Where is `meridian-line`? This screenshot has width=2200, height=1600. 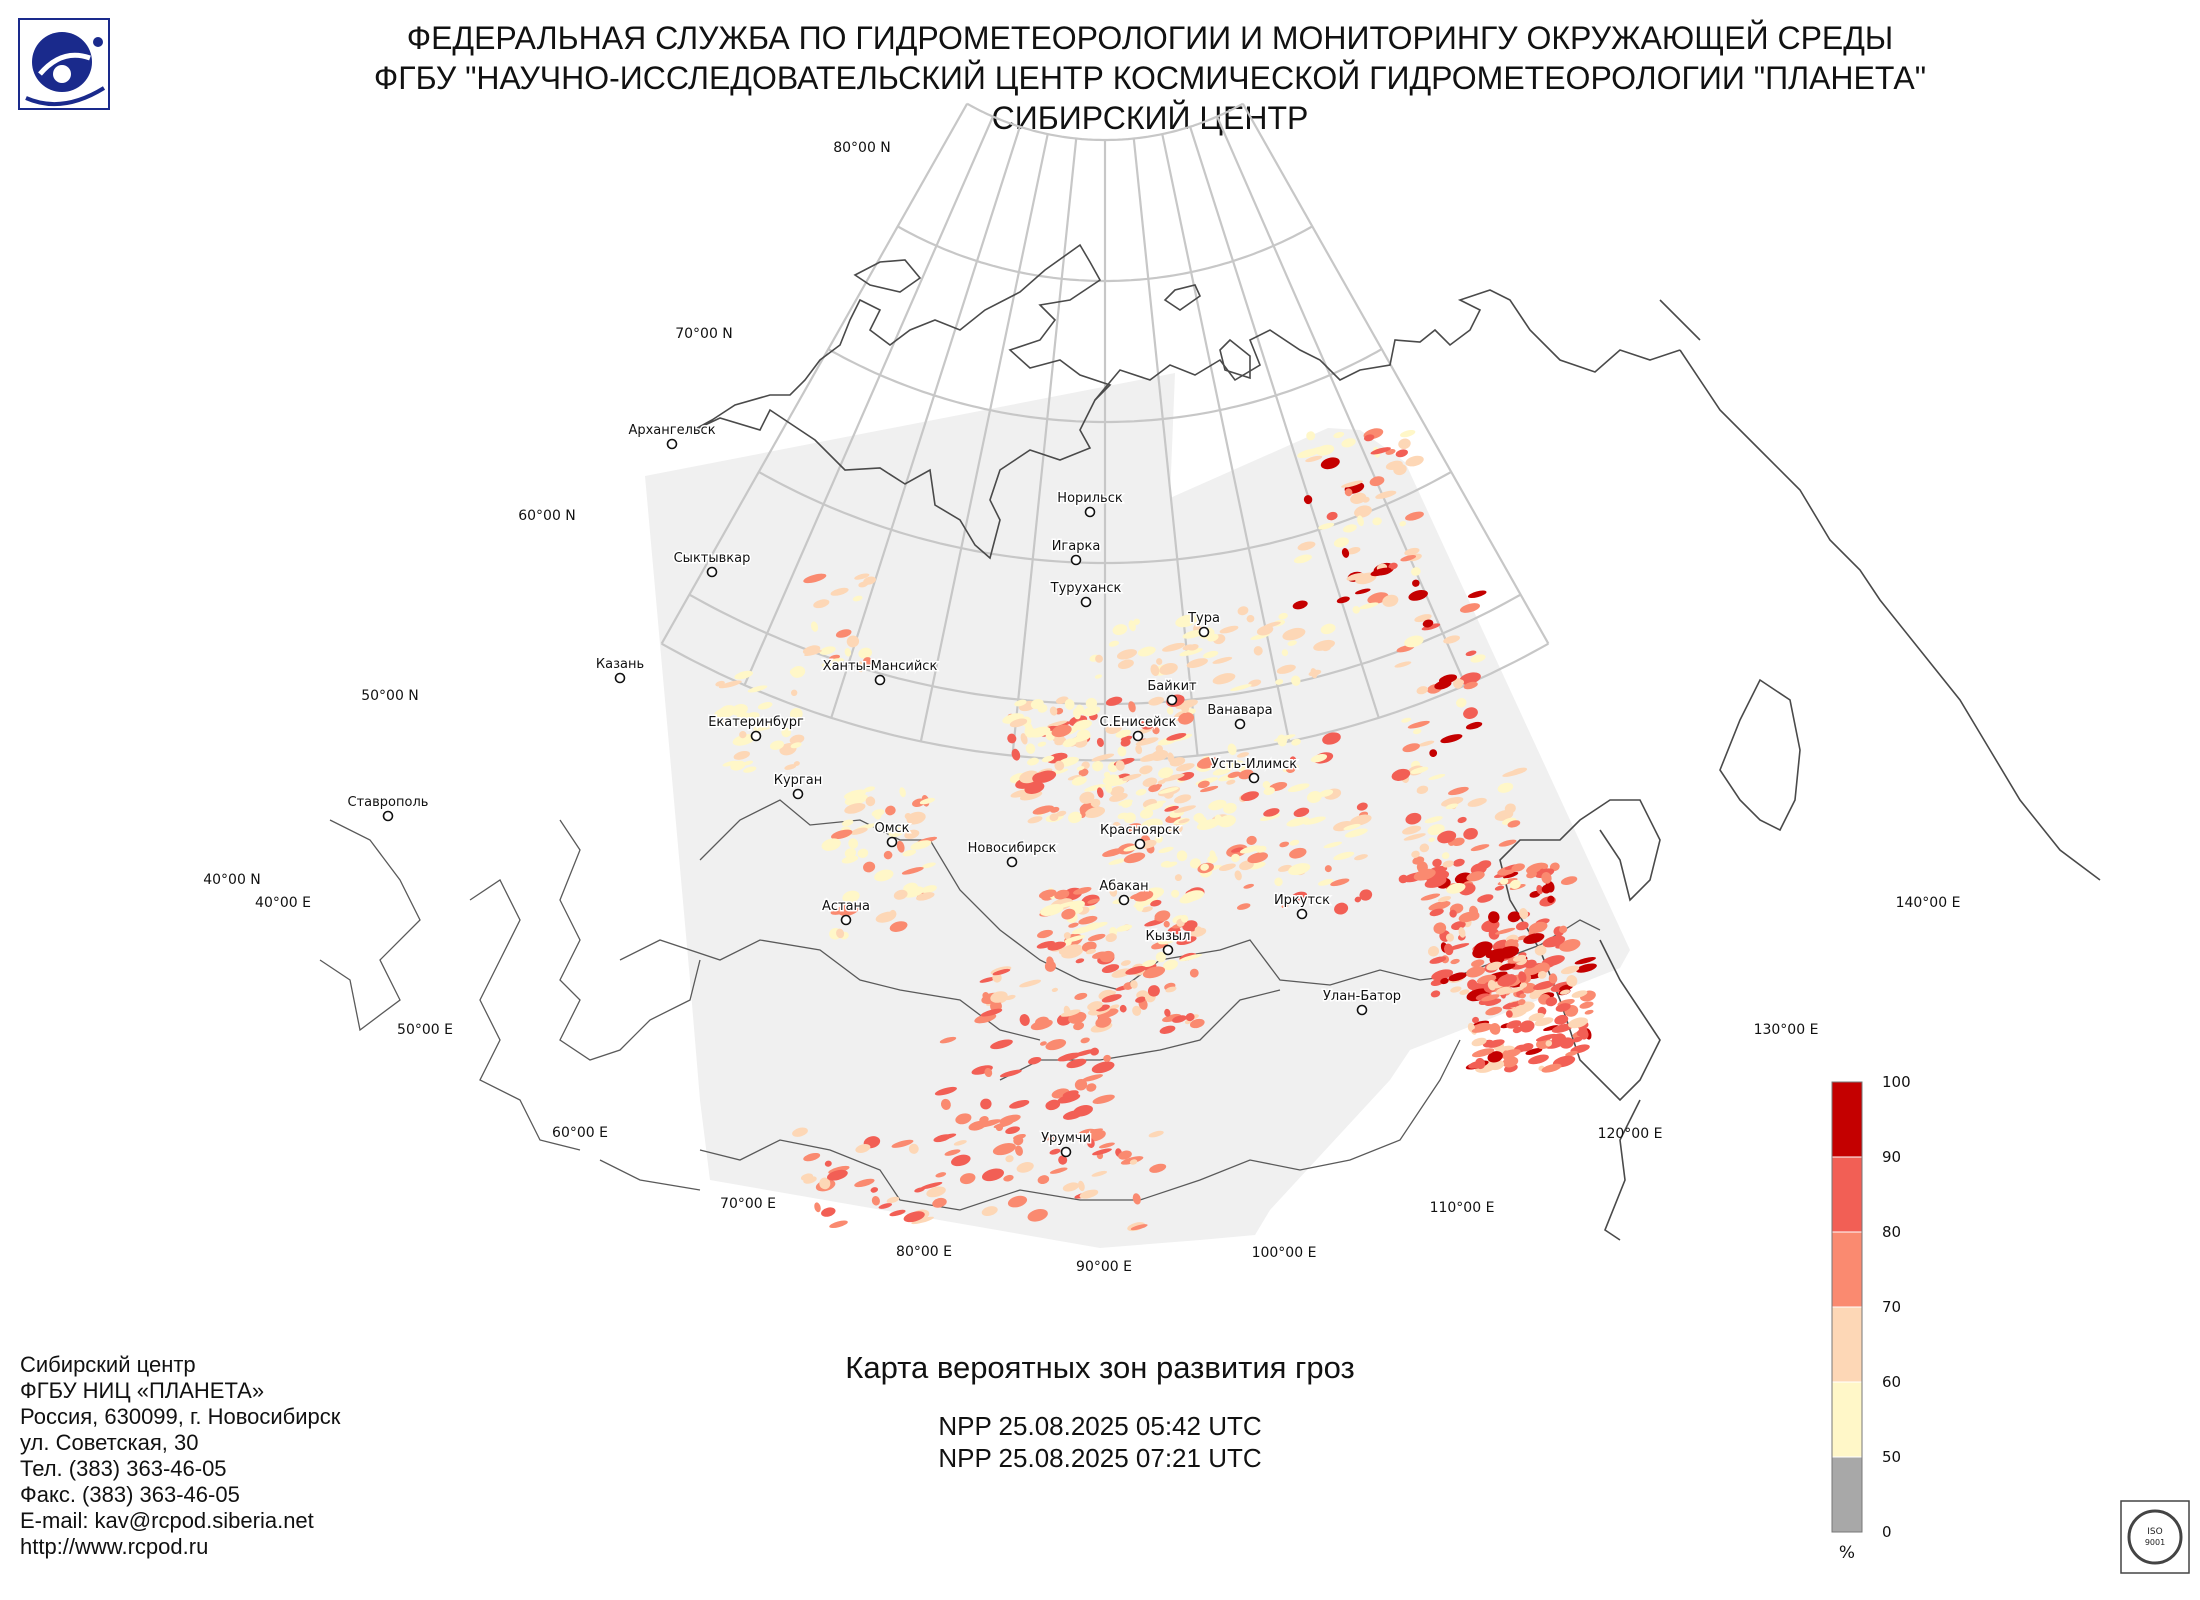
meridian-line is located at coordinates (984, 437).